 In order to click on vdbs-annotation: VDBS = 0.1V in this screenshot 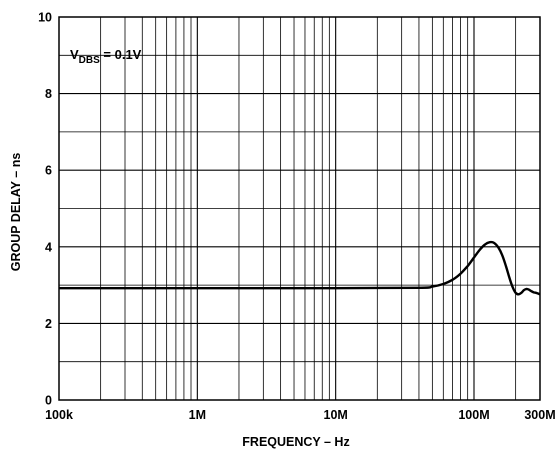, I will do `click(106, 56)`.